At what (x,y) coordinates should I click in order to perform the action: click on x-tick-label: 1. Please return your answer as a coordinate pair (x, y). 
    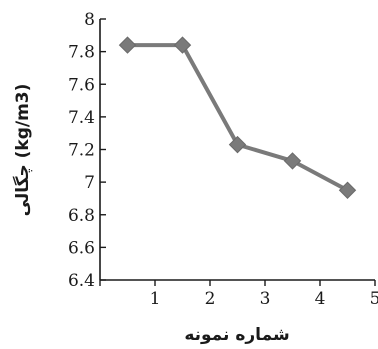
    Looking at the image, I should click on (155, 299).